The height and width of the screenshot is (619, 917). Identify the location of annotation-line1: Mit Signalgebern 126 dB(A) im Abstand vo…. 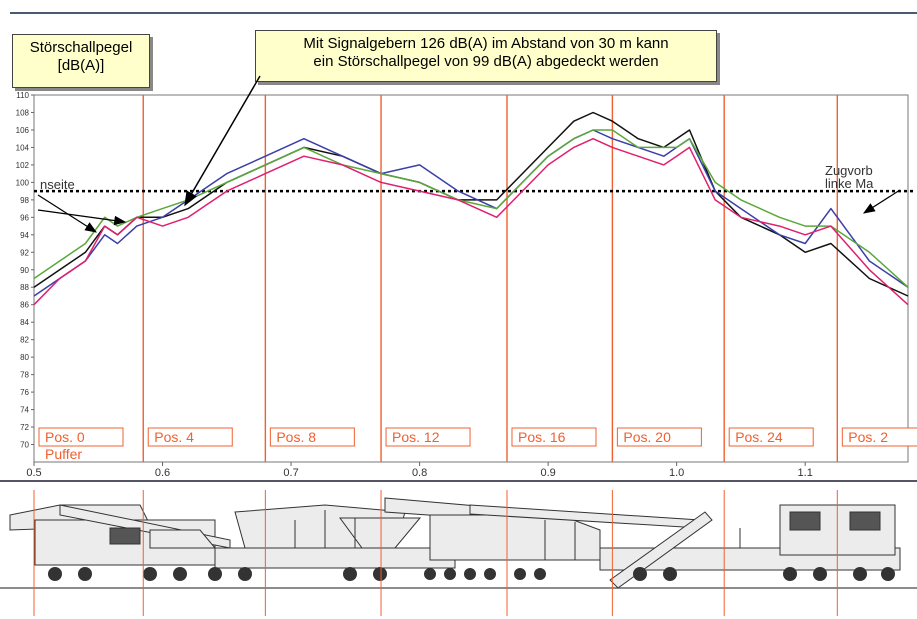
(486, 43).